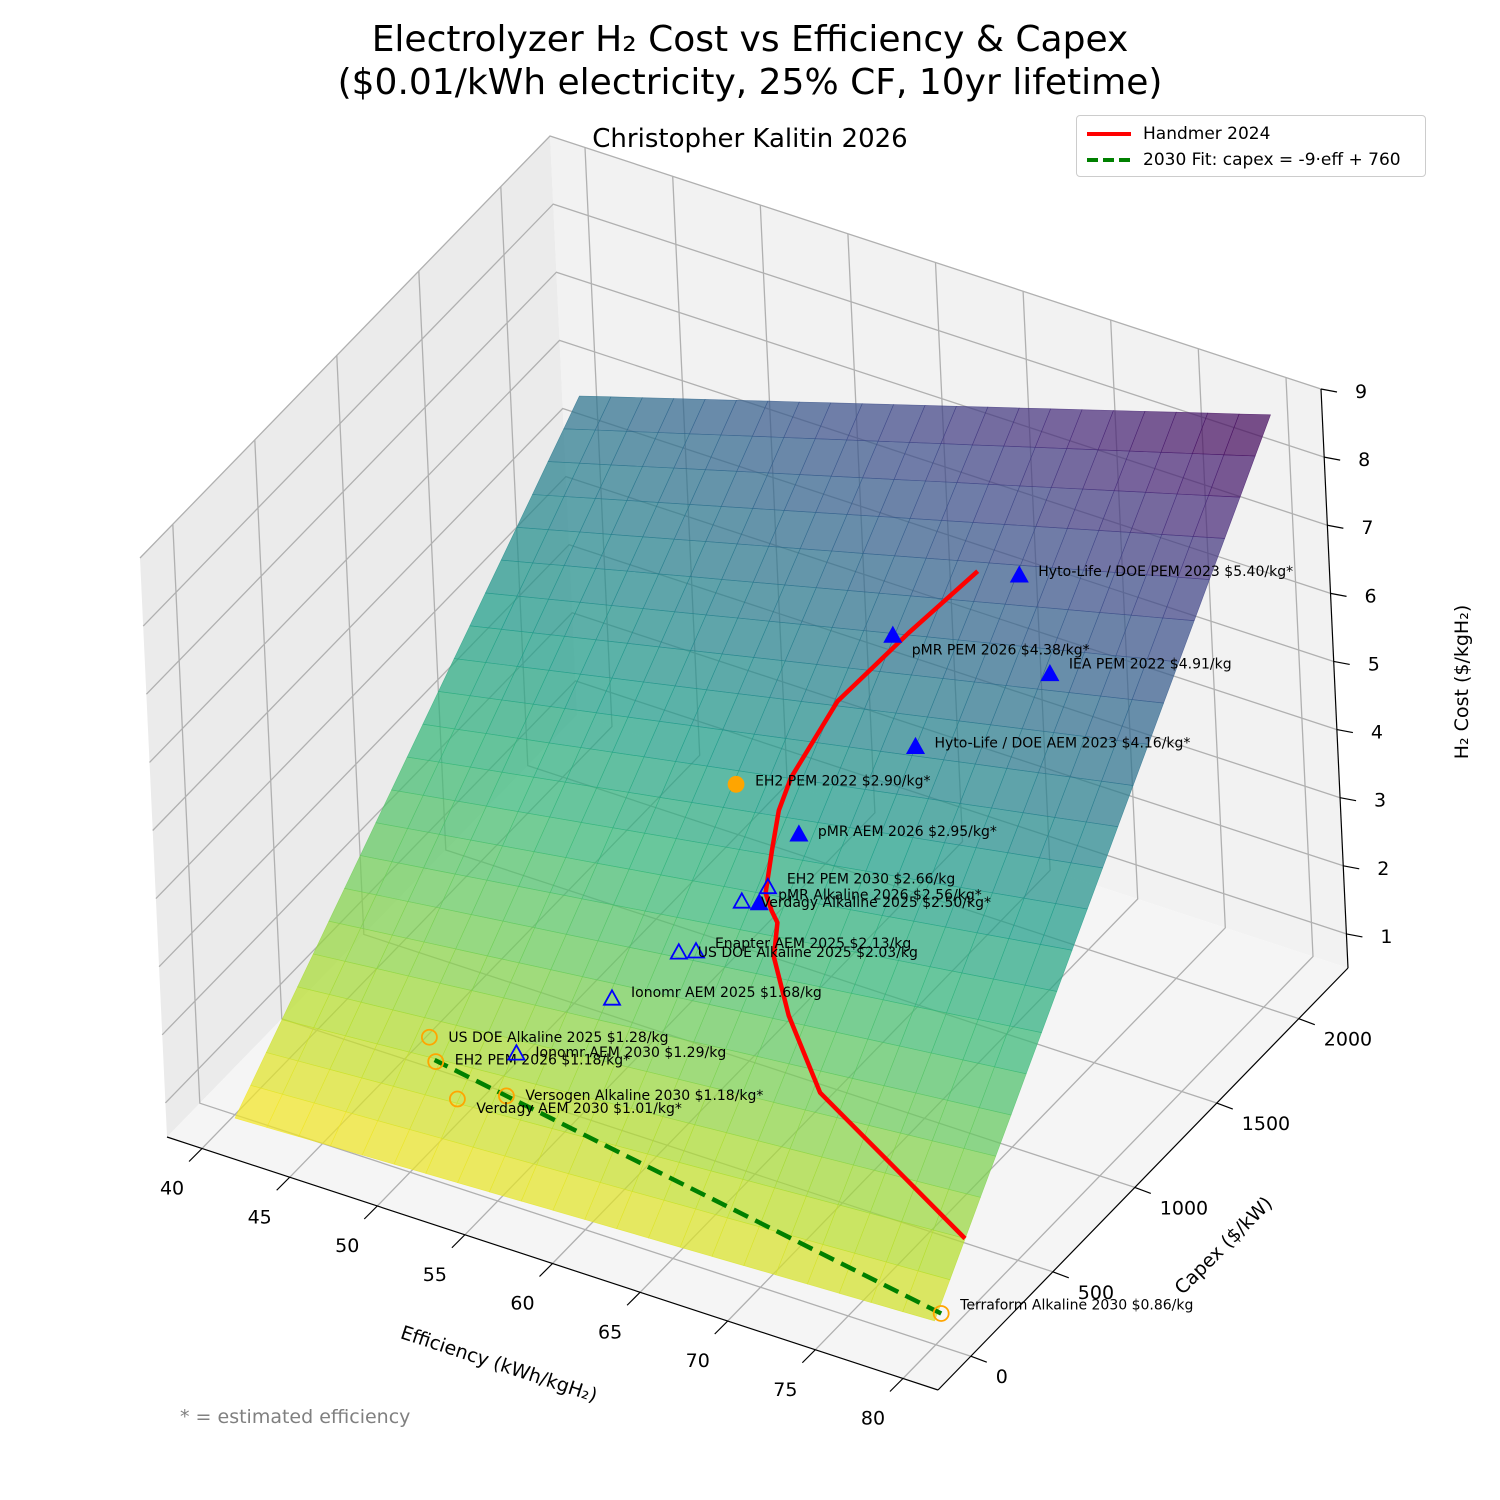  I want to click on x-tick-label: 45, so click(260, 1217).